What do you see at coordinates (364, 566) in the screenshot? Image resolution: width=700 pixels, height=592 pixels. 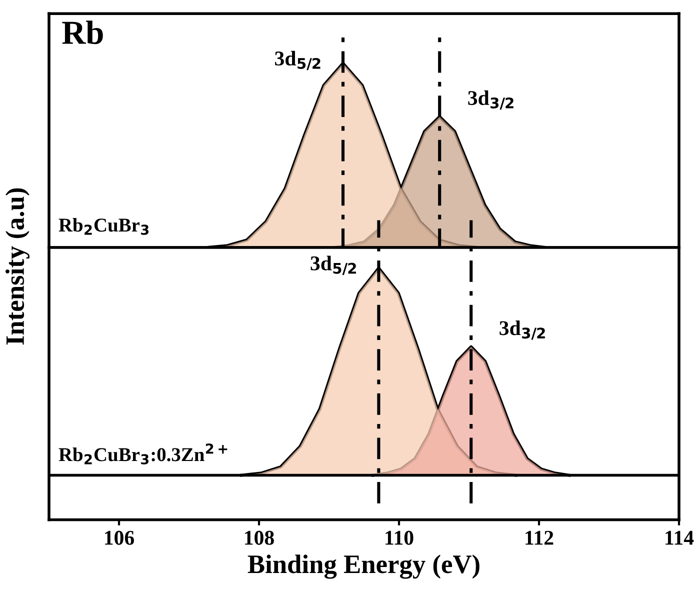 I see `x-axis-title: Binding Energy (eV)` at bounding box center [364, 566].